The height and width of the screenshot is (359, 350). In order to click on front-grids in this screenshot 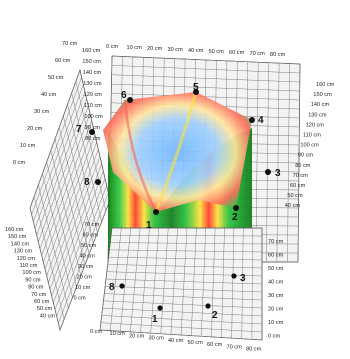, I will do `click(181, 284)`.